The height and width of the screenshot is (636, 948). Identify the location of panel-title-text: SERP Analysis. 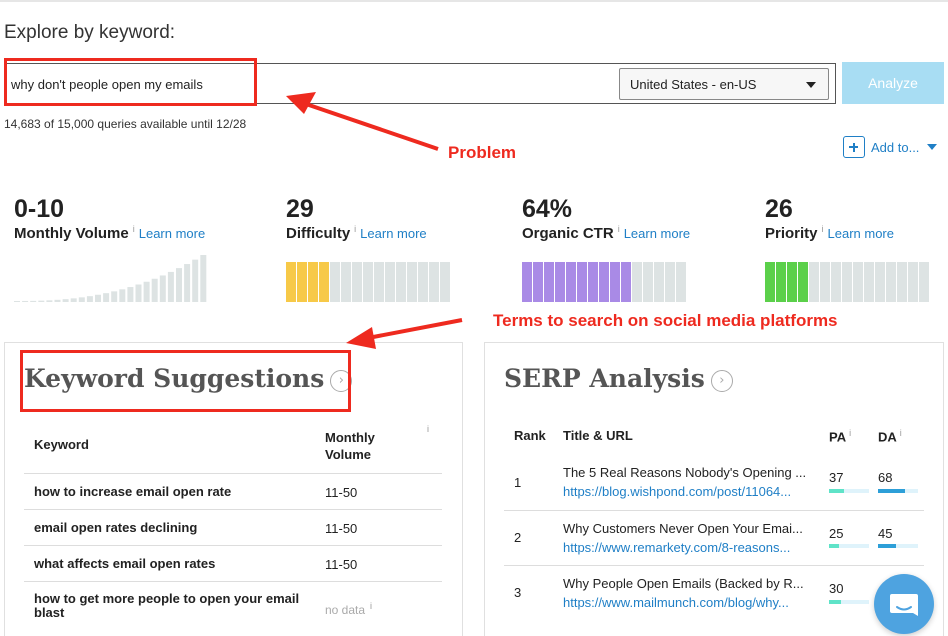
(604, 378).